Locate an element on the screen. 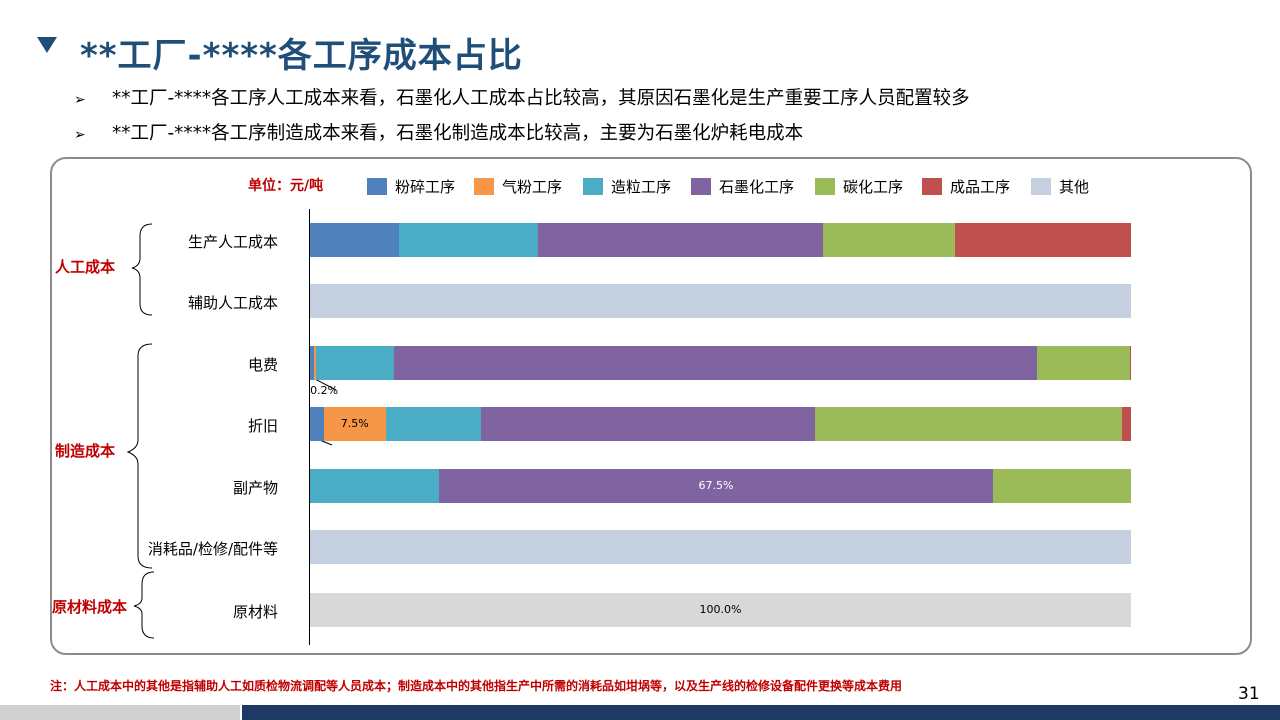 The image size is (1280, 720). legend-item: 粉碎工序 is located at coordinates (411, 186).